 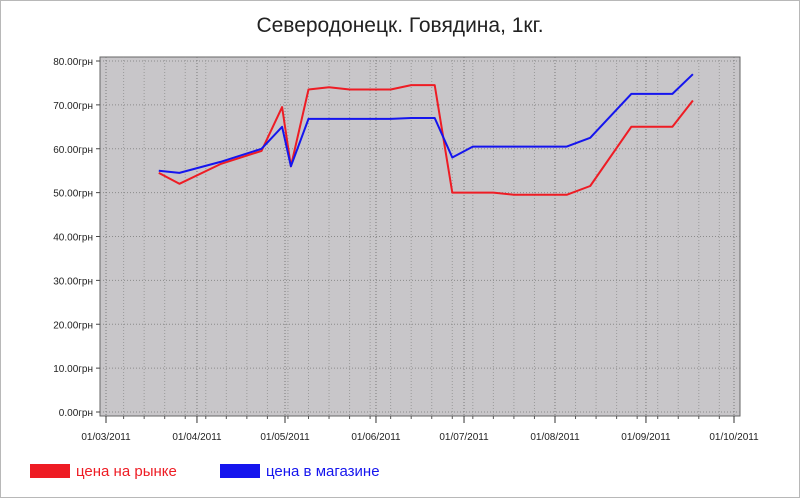 What do you see at coordinates (73, 325) in the screenshot?
I see `y-tick-label: 20.00грн` at bounding box center [73, 325].